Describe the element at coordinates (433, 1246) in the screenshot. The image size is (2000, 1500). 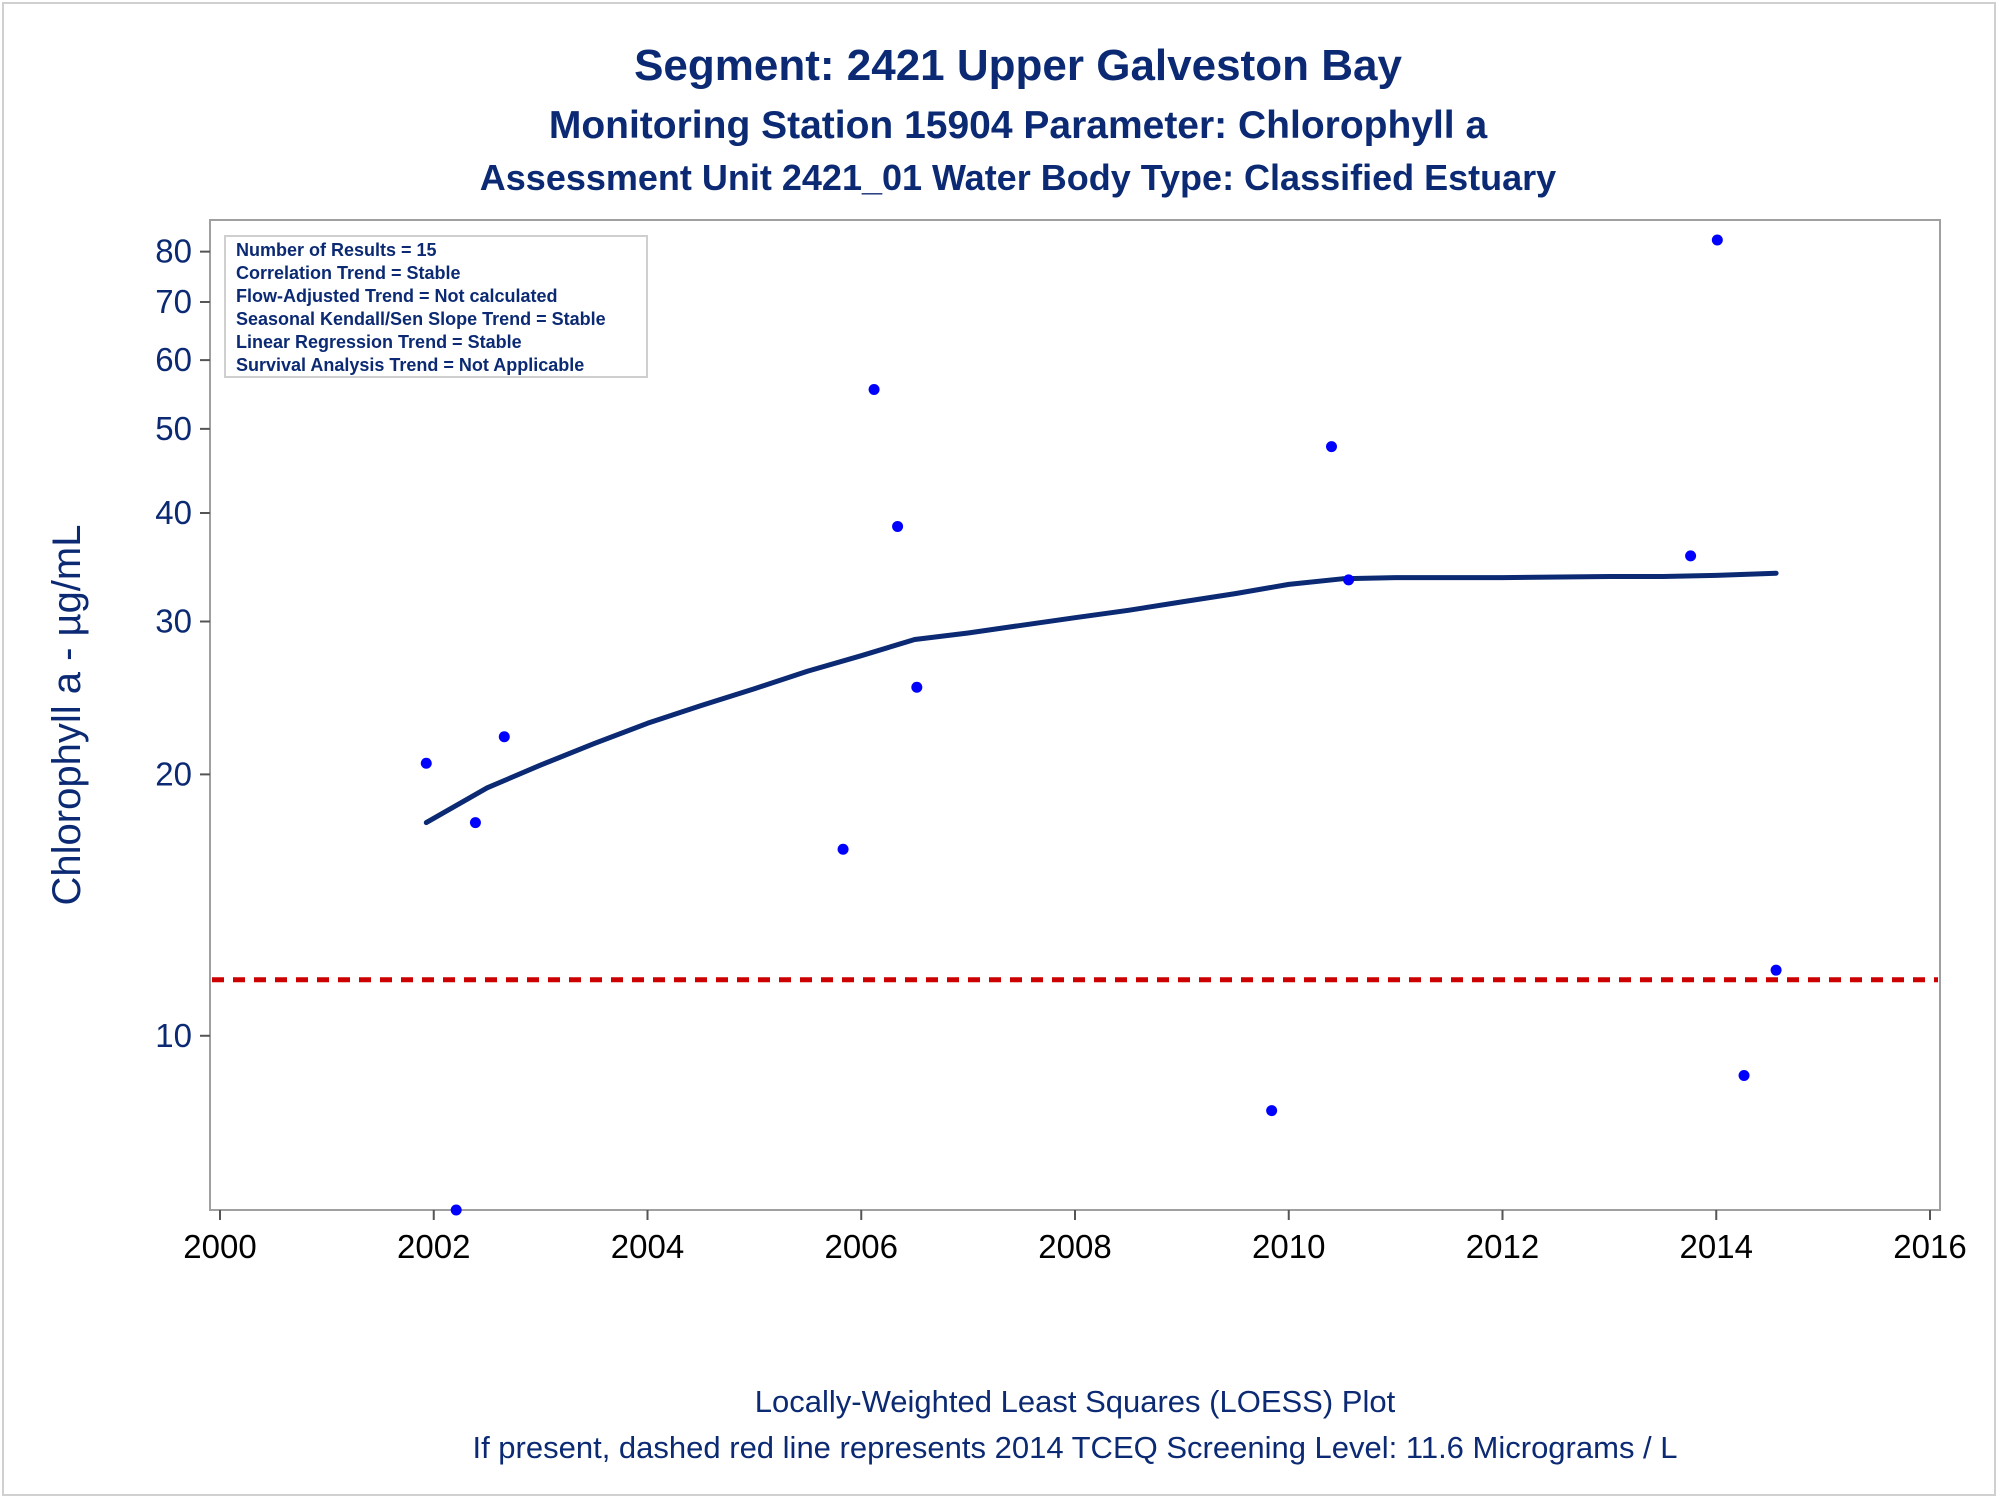
I see `x-tick-label: 2002` at that location.